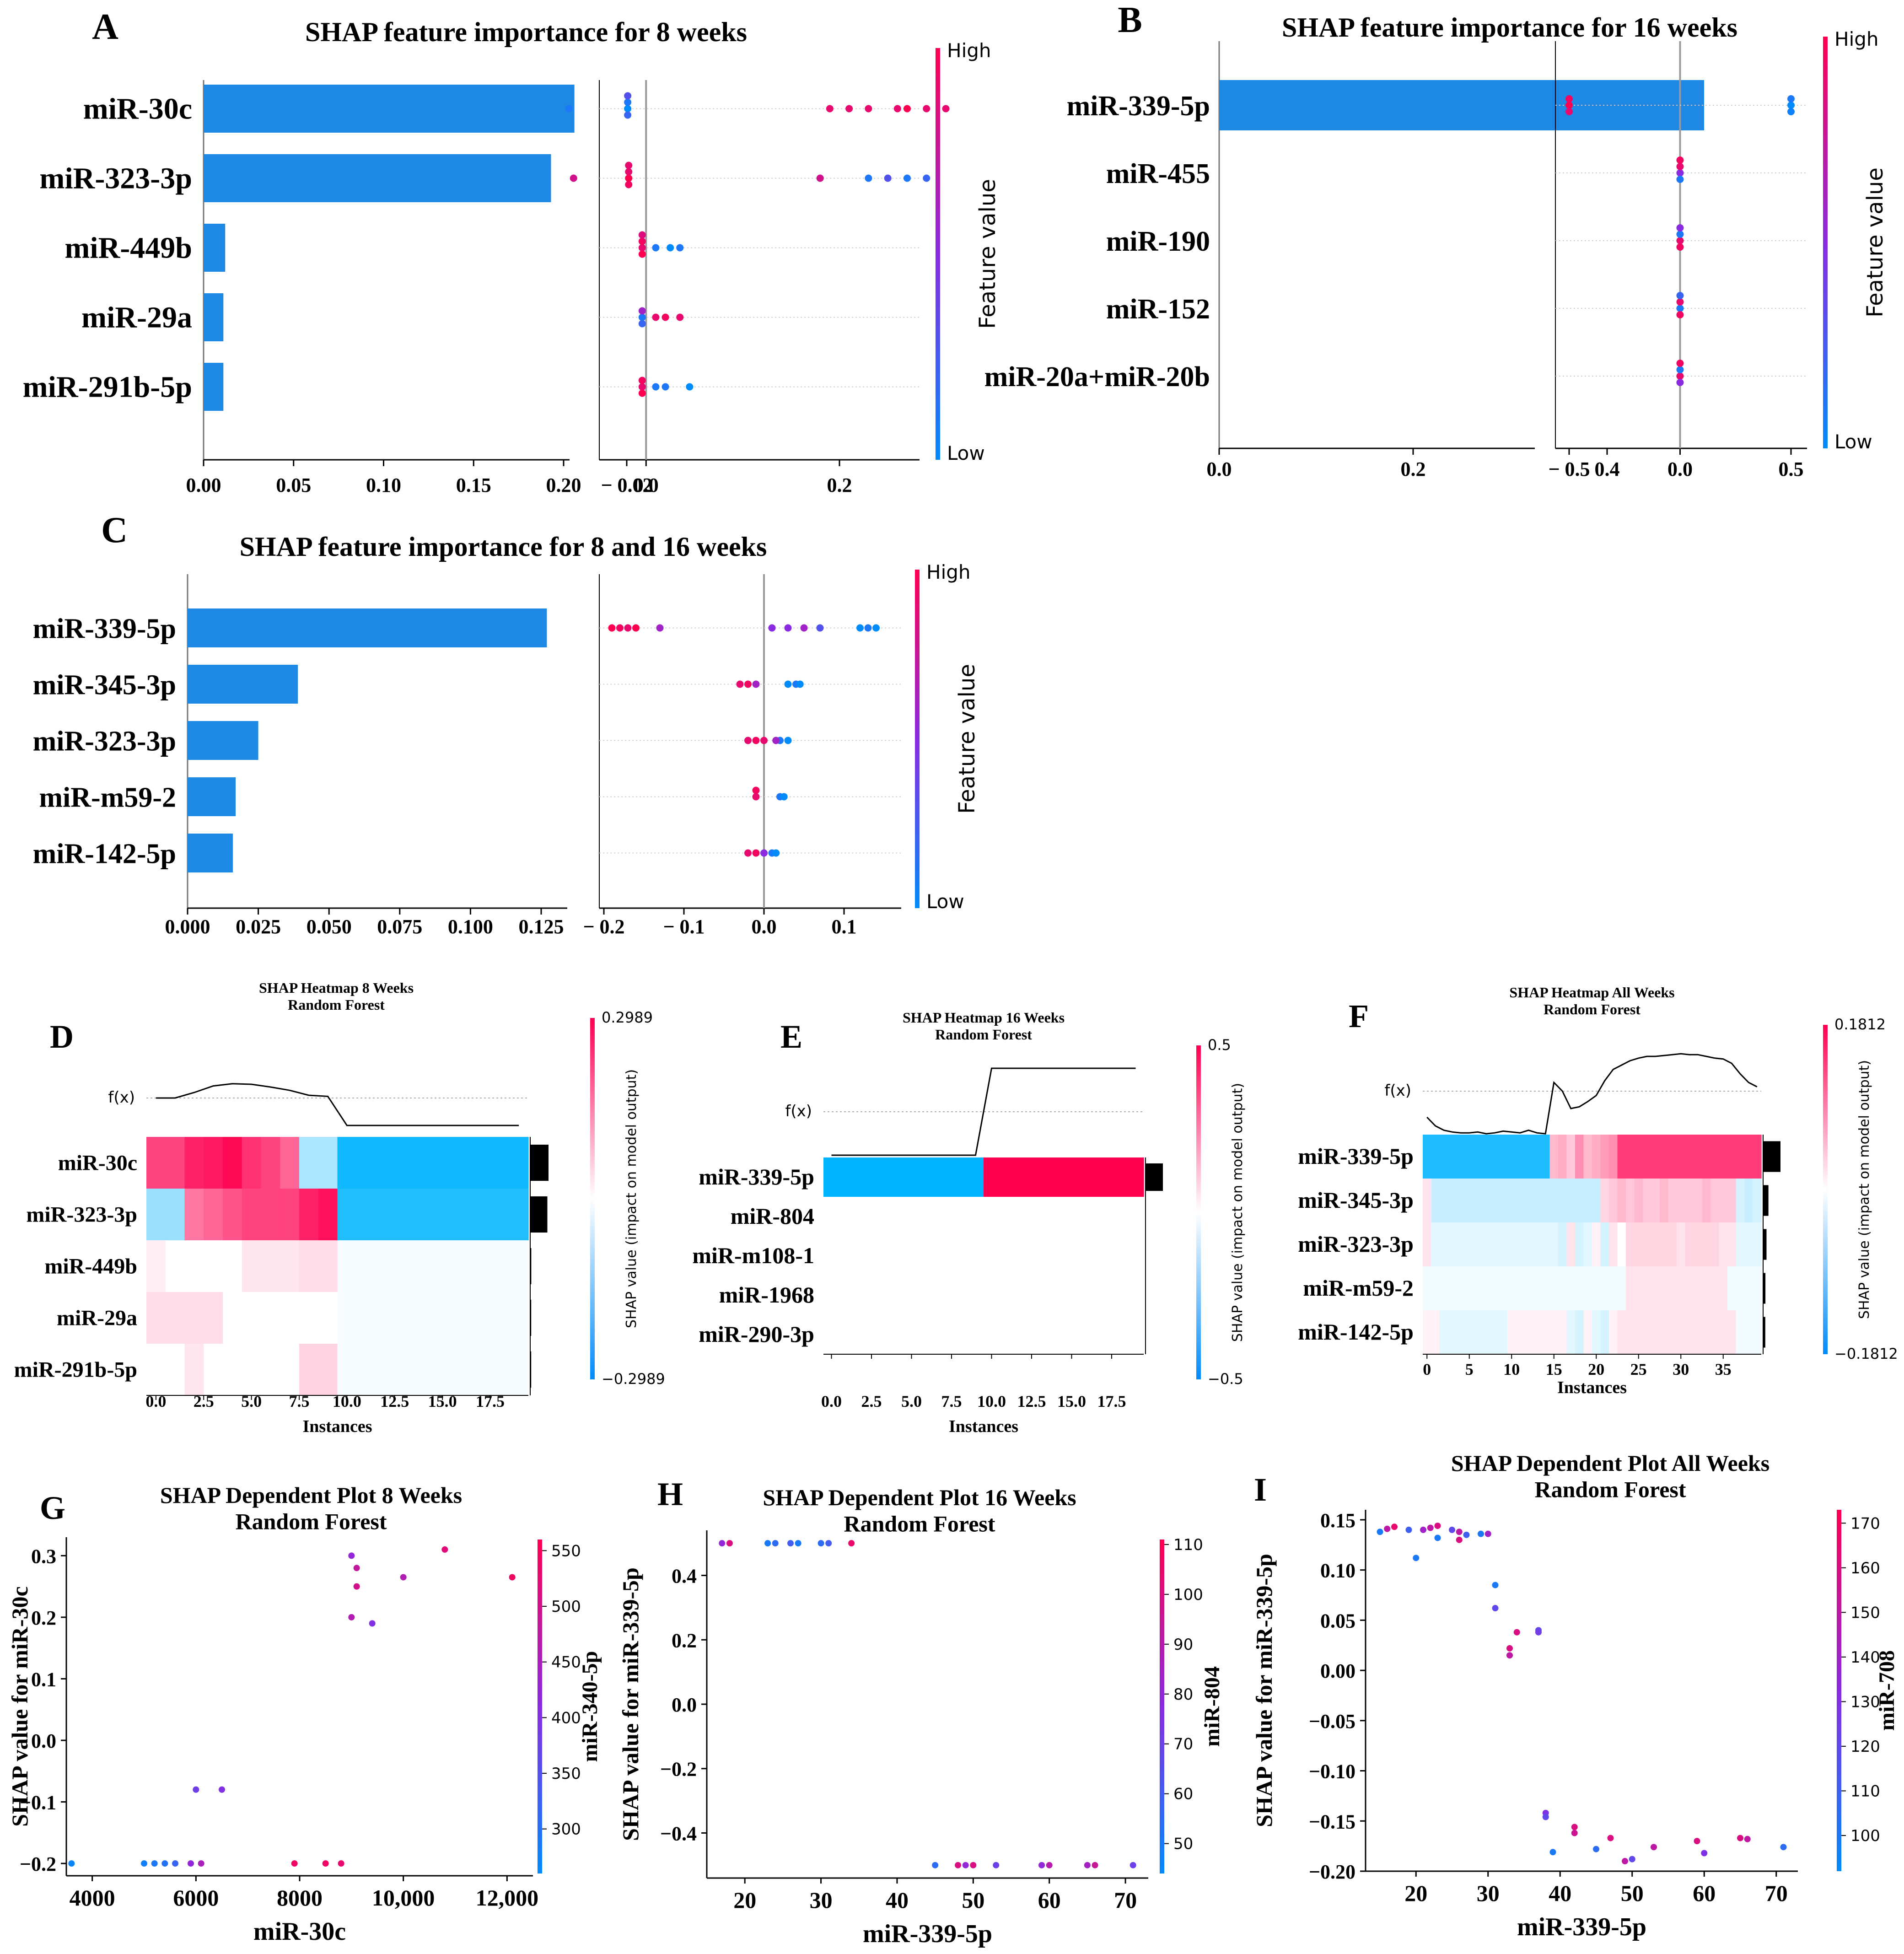  What do you see at coordinates (311, 1495) in the screenshot?
I see `chart-title-G-line: SHAP Dependent Plot 8 Weeks` at bounding box center [311, 1495].